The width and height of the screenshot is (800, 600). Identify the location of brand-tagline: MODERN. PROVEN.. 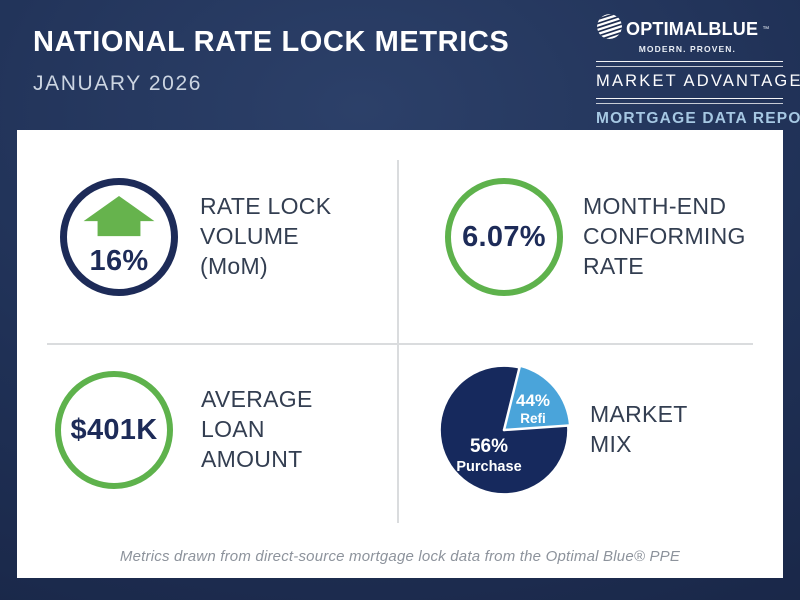
(687, 49).